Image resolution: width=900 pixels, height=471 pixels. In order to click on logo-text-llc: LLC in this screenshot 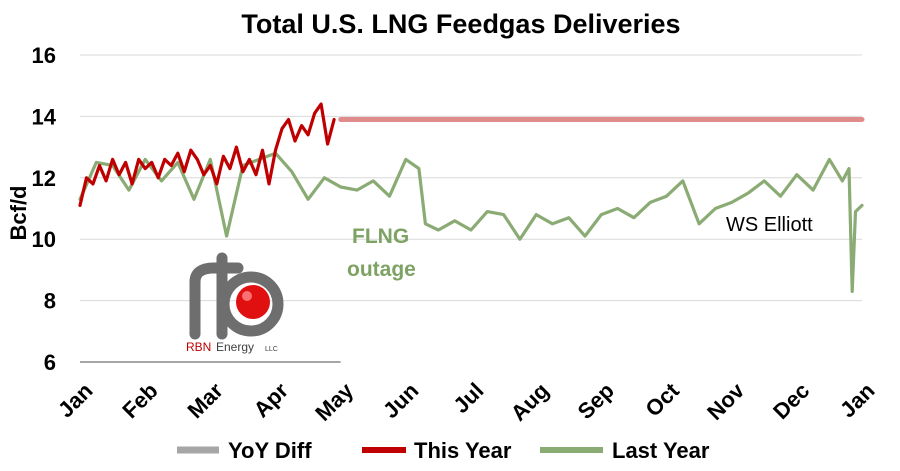, I will do `click(271, 349)`.